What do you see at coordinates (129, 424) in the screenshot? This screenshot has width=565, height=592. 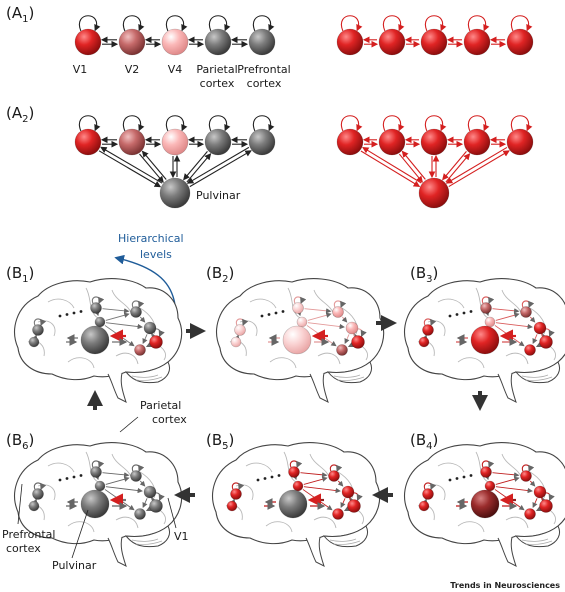 I see `pointer-parietal` at bounding box center [129, 424].